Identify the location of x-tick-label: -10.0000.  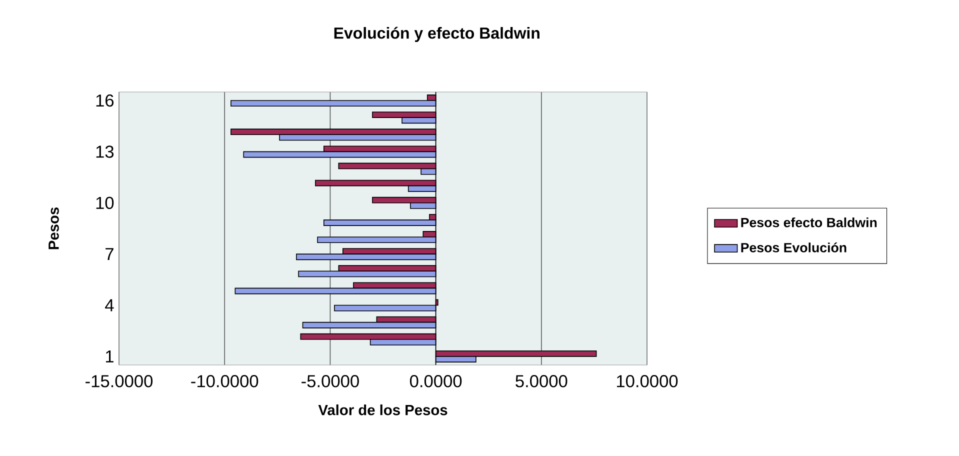
(224, 381).